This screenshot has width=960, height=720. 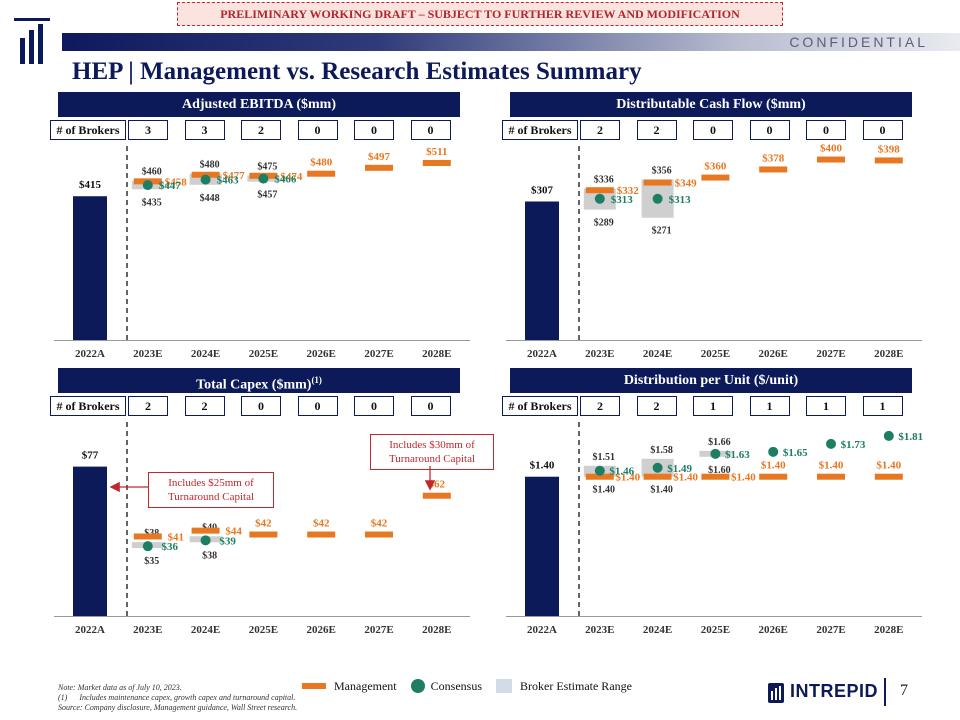 I want to click on title-footnote: (1), so click(x=316, y=380).